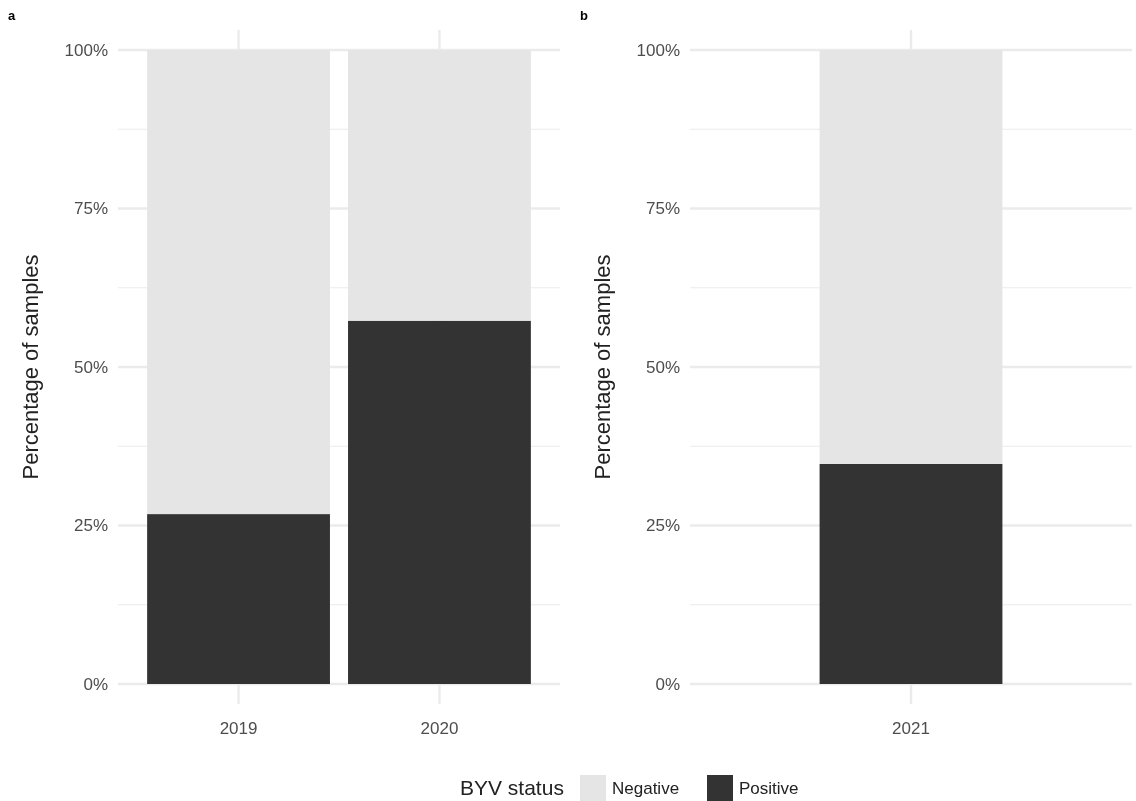 The height and width of the screenshot is (801, 1136). Describe the element at coordinates (238, 728) in the screenshot. I see `x-tick-label: 2019` at that location.